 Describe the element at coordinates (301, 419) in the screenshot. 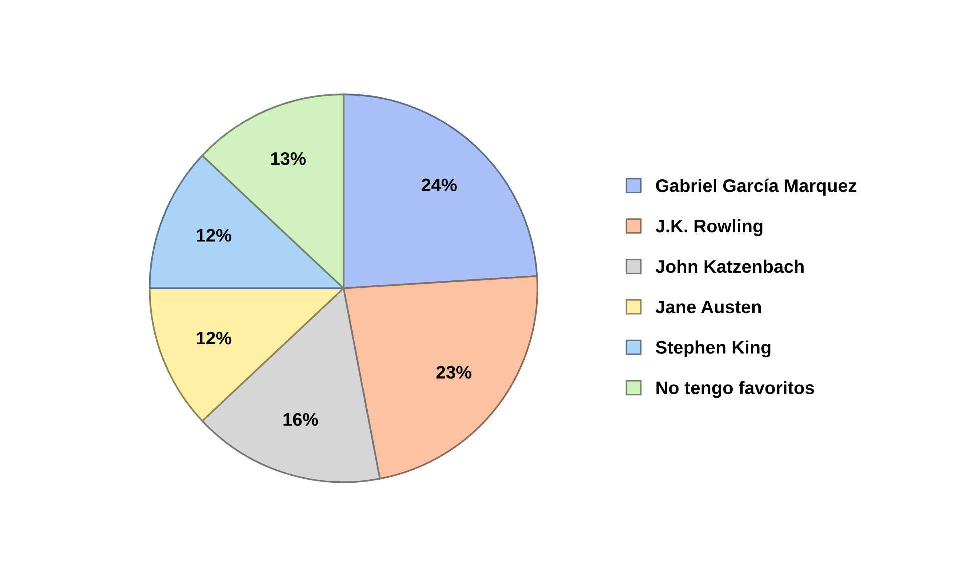

I see `data-label: 16%` at that location.